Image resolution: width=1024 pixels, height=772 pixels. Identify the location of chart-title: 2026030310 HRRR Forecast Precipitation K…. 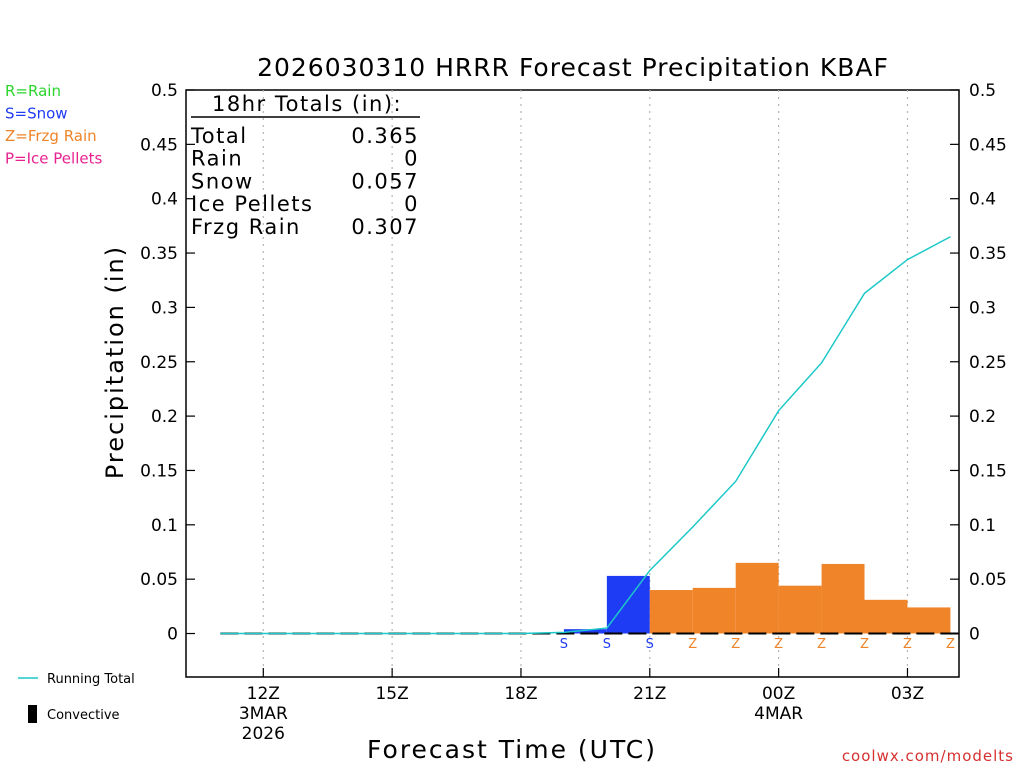
(573, 67).